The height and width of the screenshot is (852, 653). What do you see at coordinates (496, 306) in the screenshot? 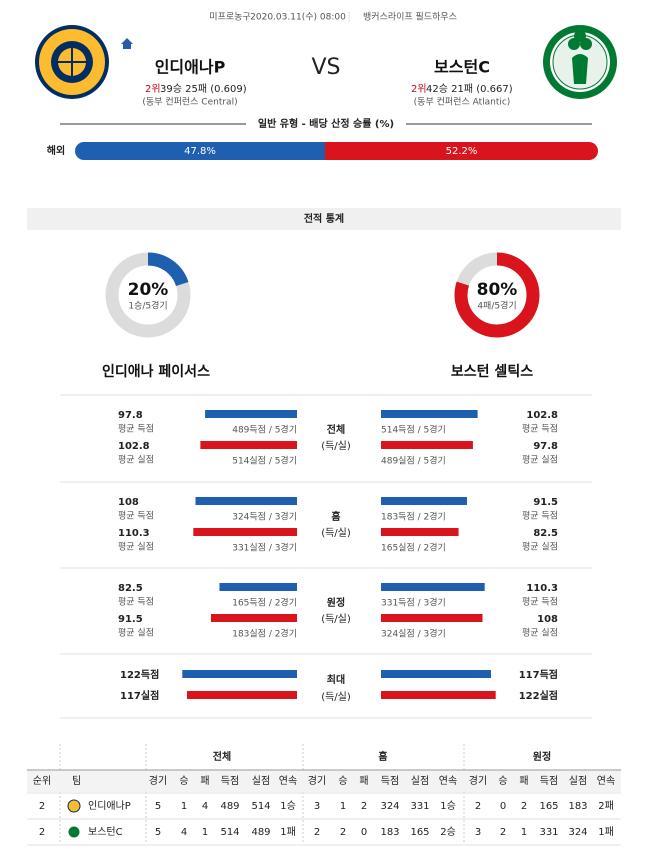
I see `away-pct-detail: 4패/5경기` at bounding box center [496, 306].